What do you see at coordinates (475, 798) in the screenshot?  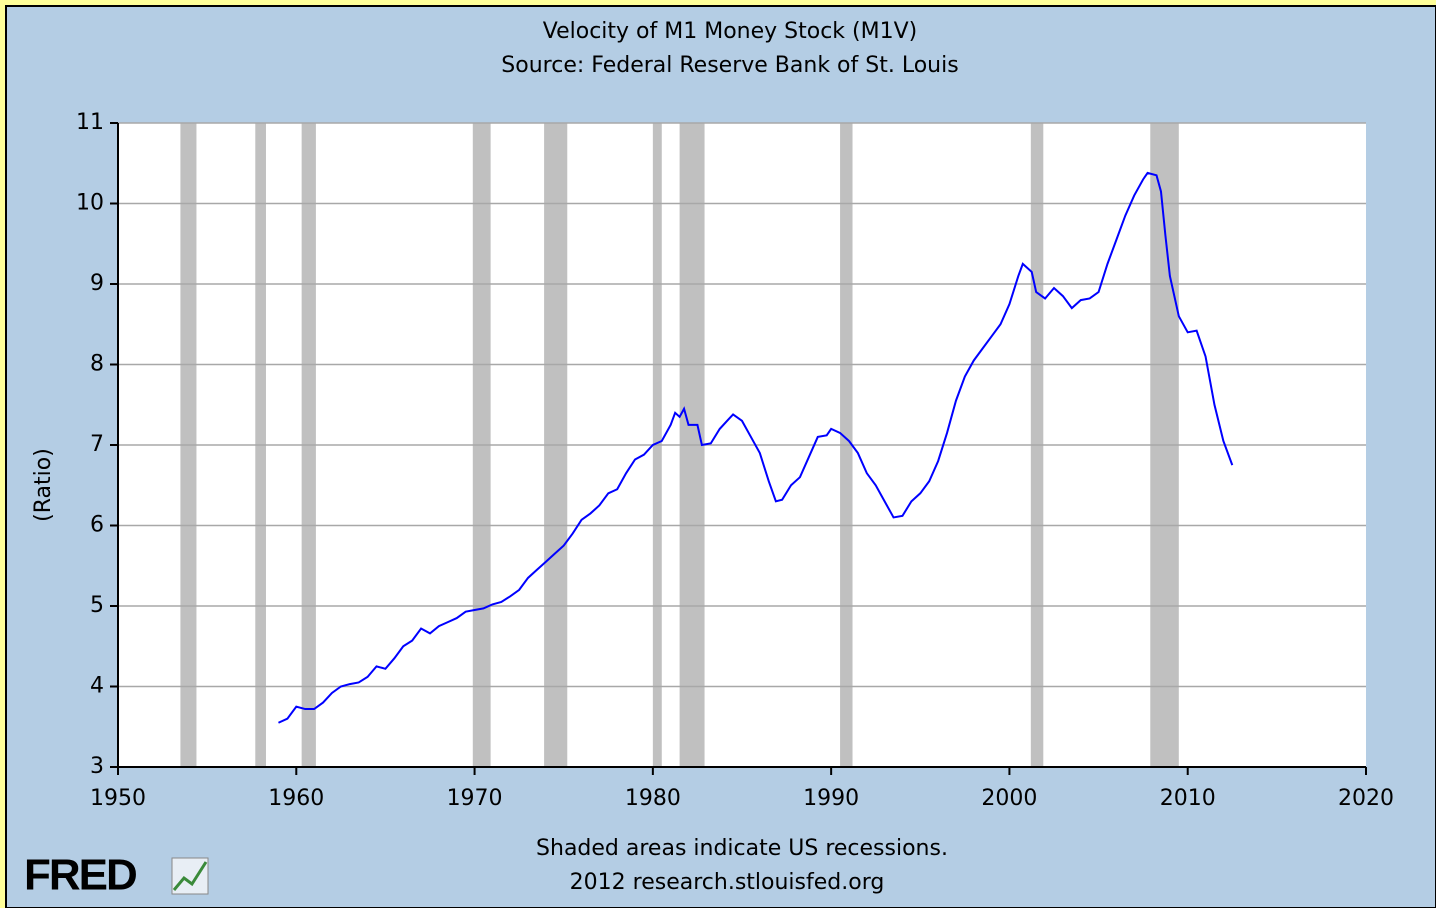 I see `x-tick-label: 1970` at bounding box center [475, 798].